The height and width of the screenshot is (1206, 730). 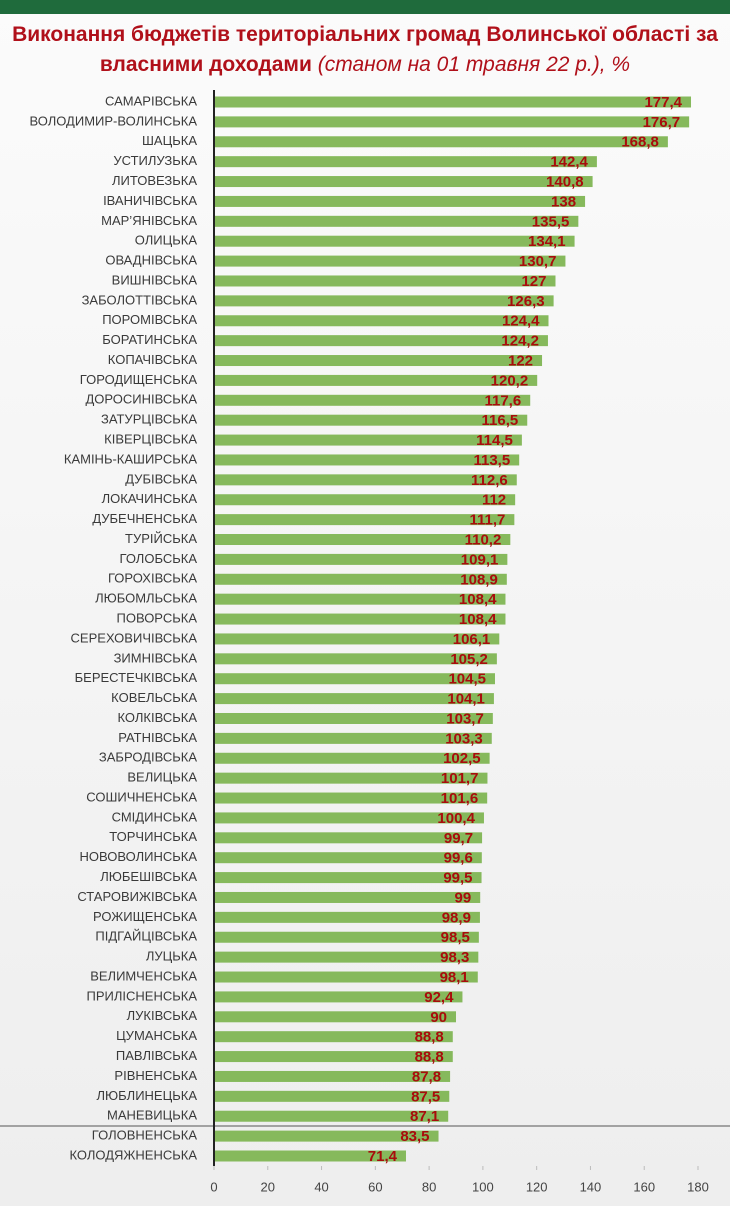 What do you see at coordinates (137, 896) in the screenshot?
I see `y-tick-label: СТАРОВИЖІВСЬКА` at bounding box center [137, 896].